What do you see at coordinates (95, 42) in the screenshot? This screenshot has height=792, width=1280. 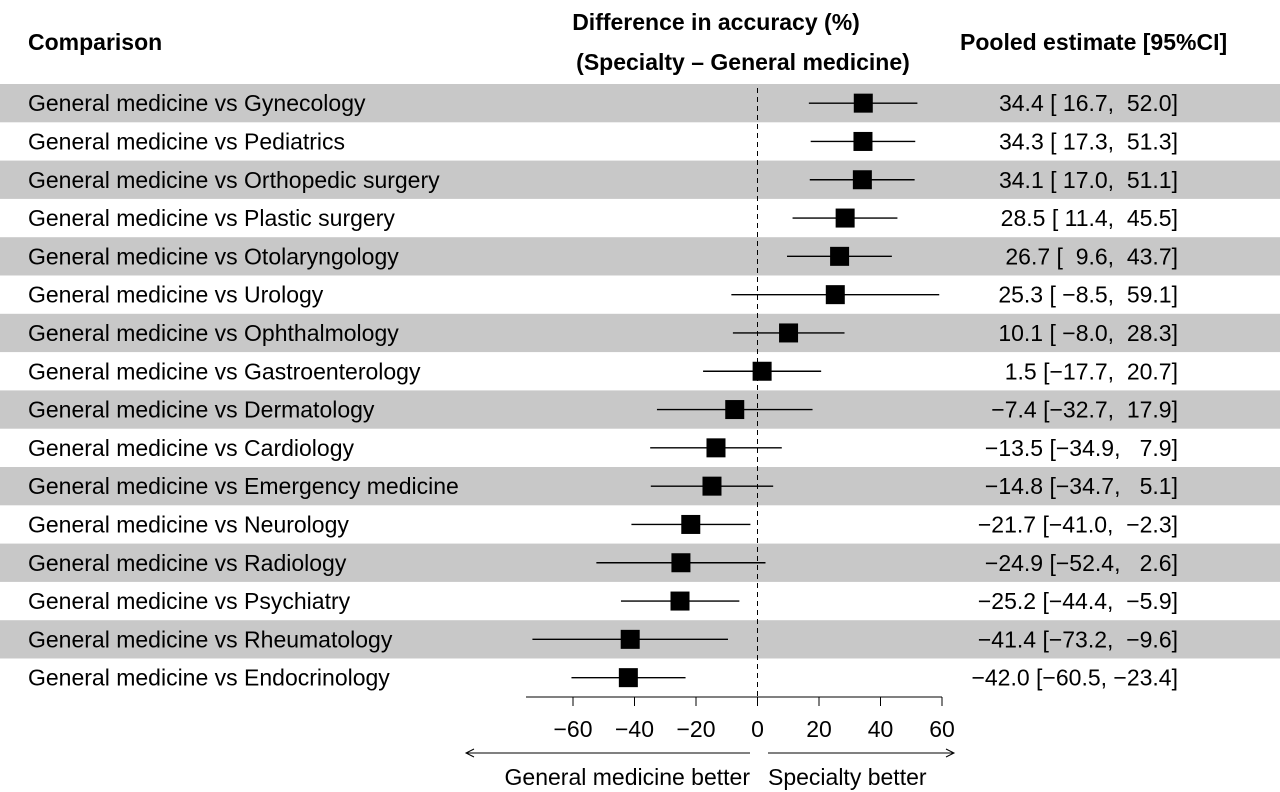 I see `comparison-header: Comparison` at bounding box center [95, 42].